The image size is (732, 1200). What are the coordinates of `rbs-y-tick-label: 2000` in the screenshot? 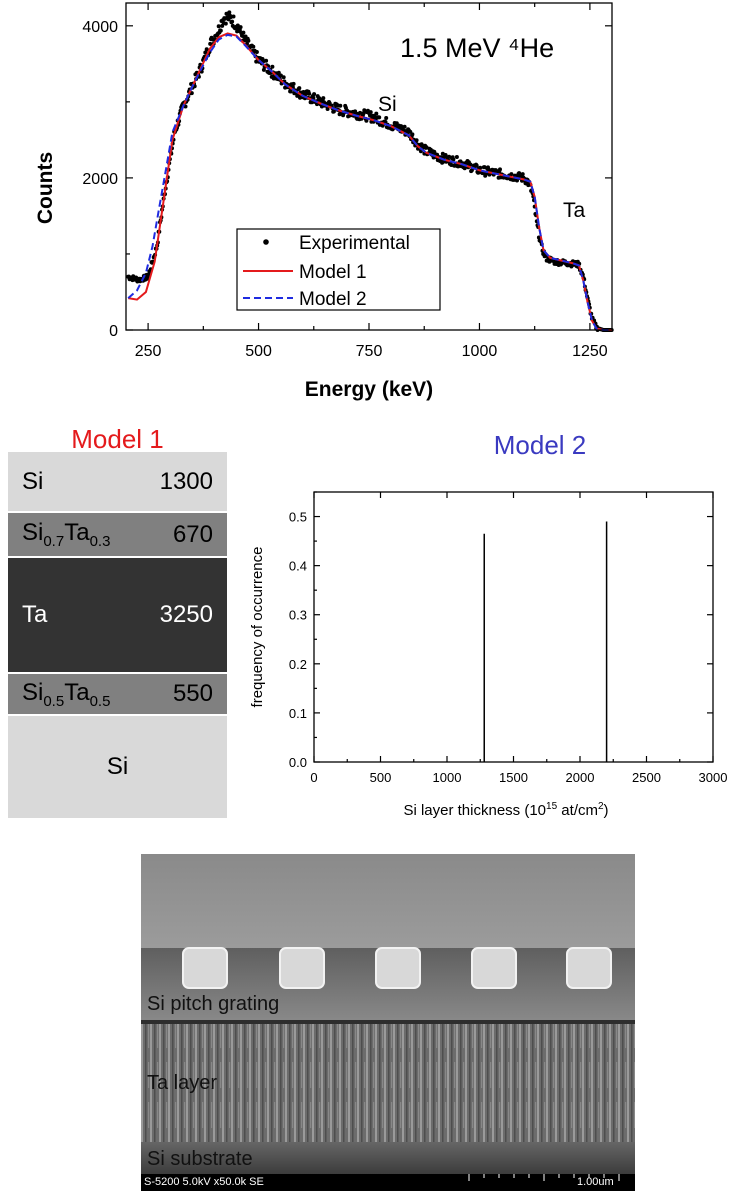 It's located at (100, 179).